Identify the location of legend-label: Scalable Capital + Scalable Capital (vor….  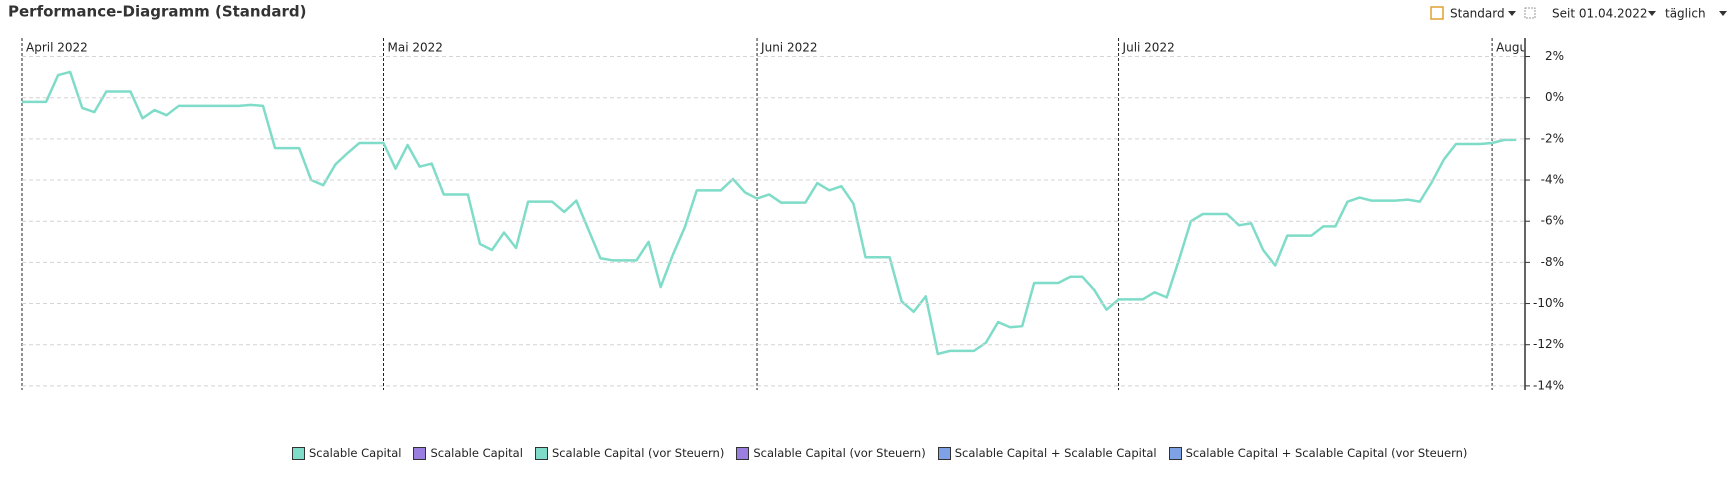
(1326, 453).